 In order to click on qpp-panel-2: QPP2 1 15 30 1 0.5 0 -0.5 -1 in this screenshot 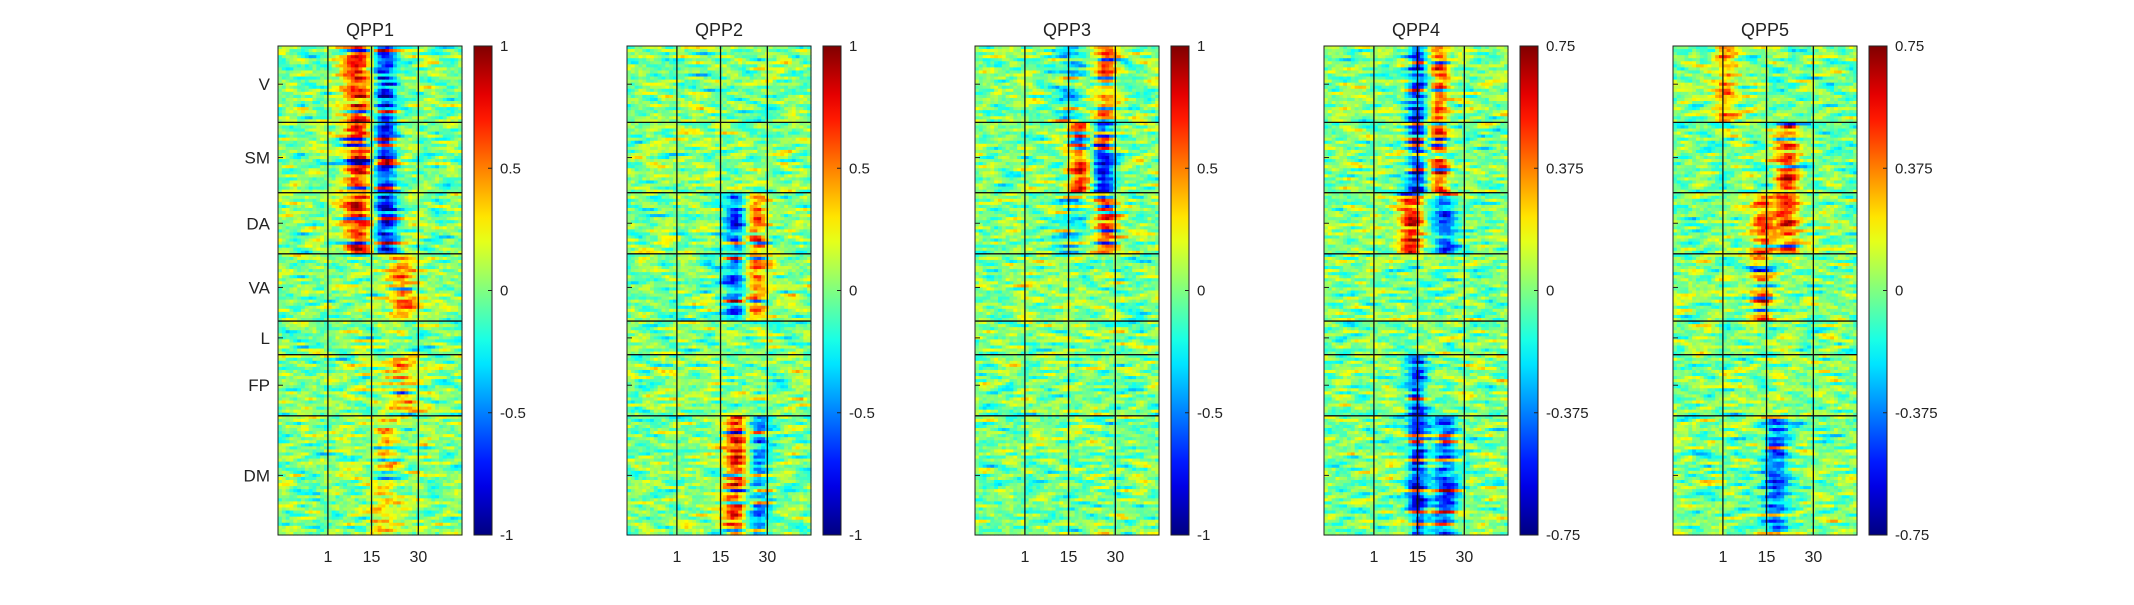, I will do `click(751, 293)`.